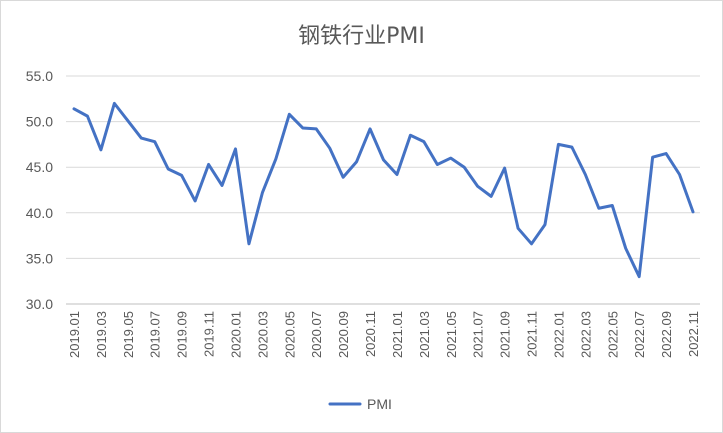 The image size is (723, 433). What do you see at coordinates (209, 334) in the screenshot?
I see `x-tick-label: 2019.11` at bounding box center [209, 334].